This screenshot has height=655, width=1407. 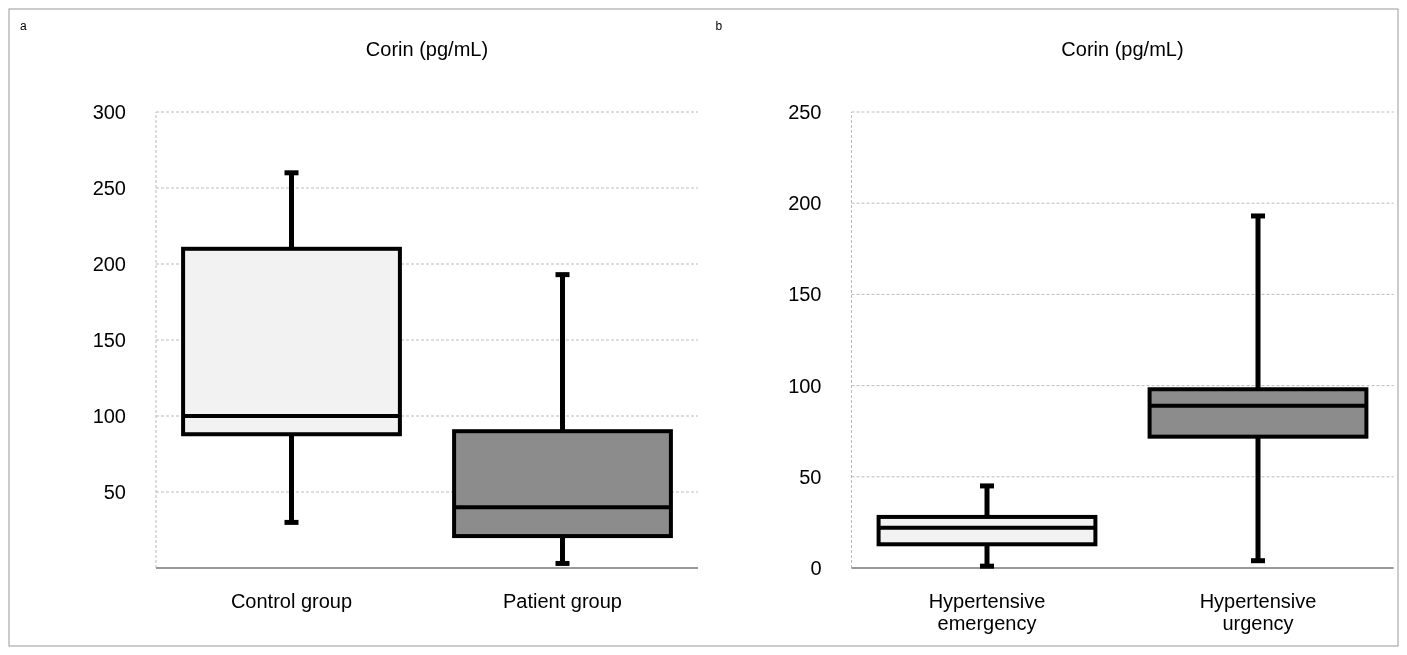 What do you see at coordinates (291, 601) in the screenshot?
I see `x-tick-label: Control group` at bounding box center [291, 601].